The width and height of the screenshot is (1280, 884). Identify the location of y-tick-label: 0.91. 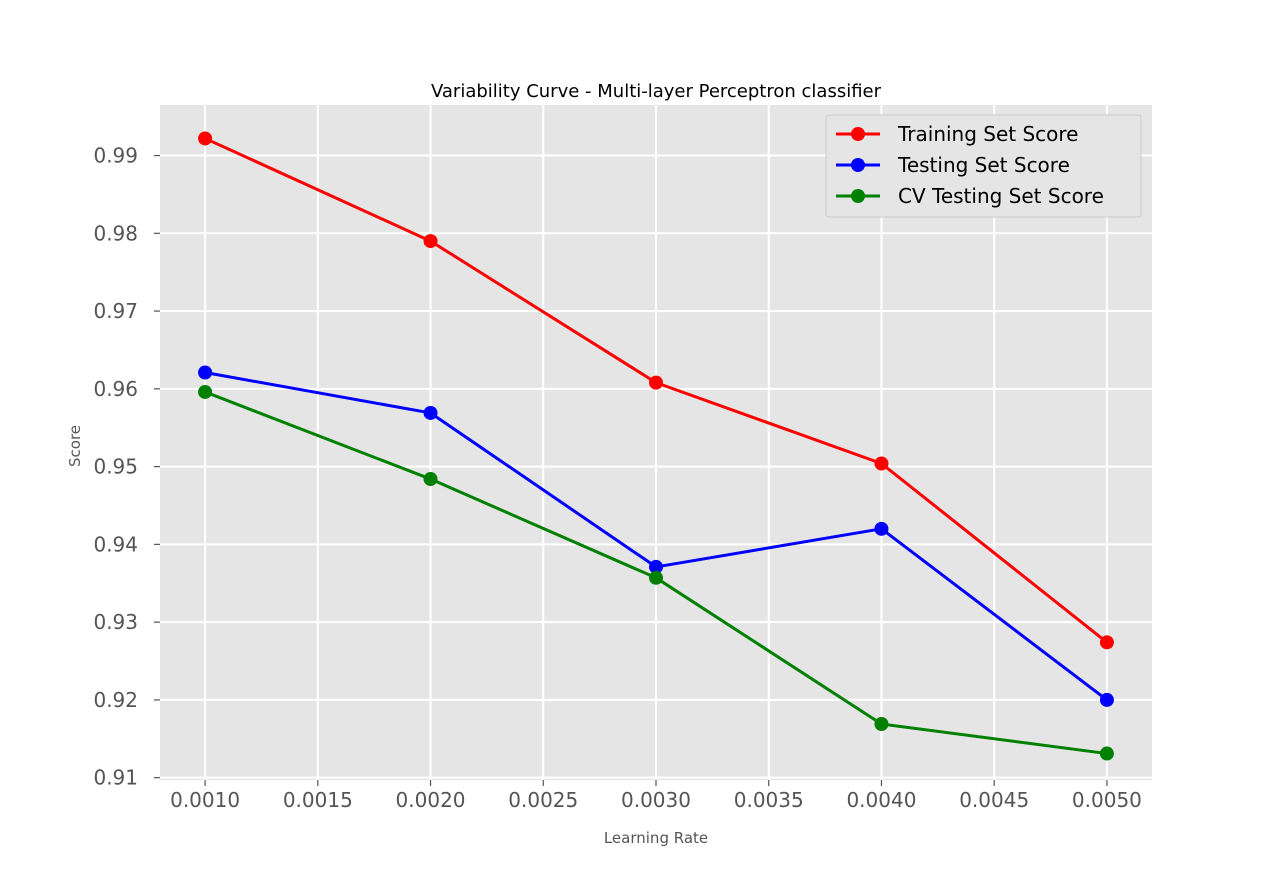
(115, 778).